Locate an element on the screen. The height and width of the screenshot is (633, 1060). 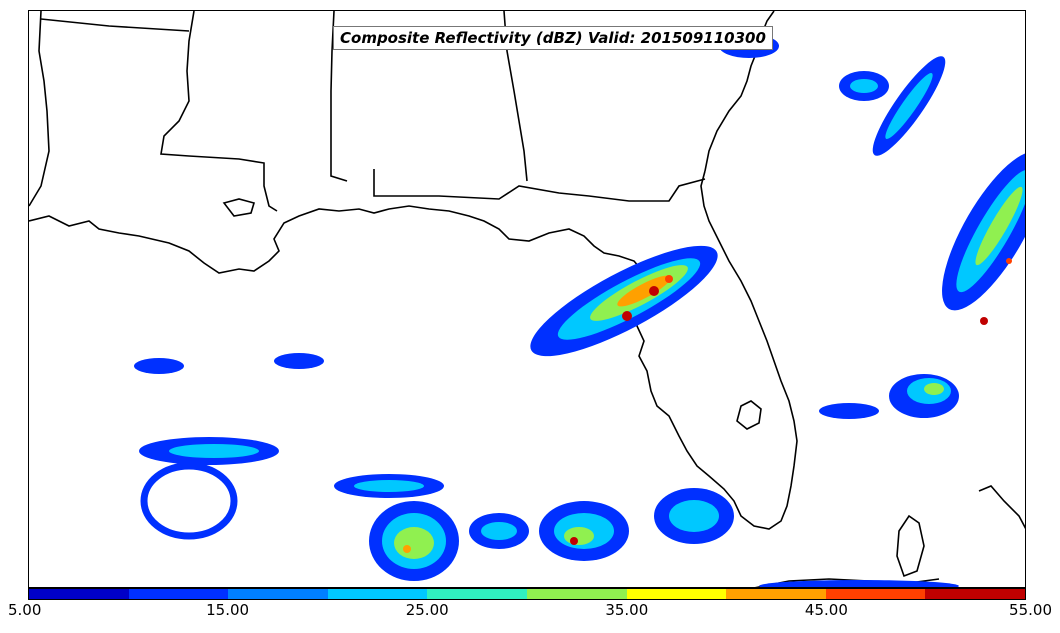
colorbar-tick-label: 5.00 is located at coordinates (25, 610).